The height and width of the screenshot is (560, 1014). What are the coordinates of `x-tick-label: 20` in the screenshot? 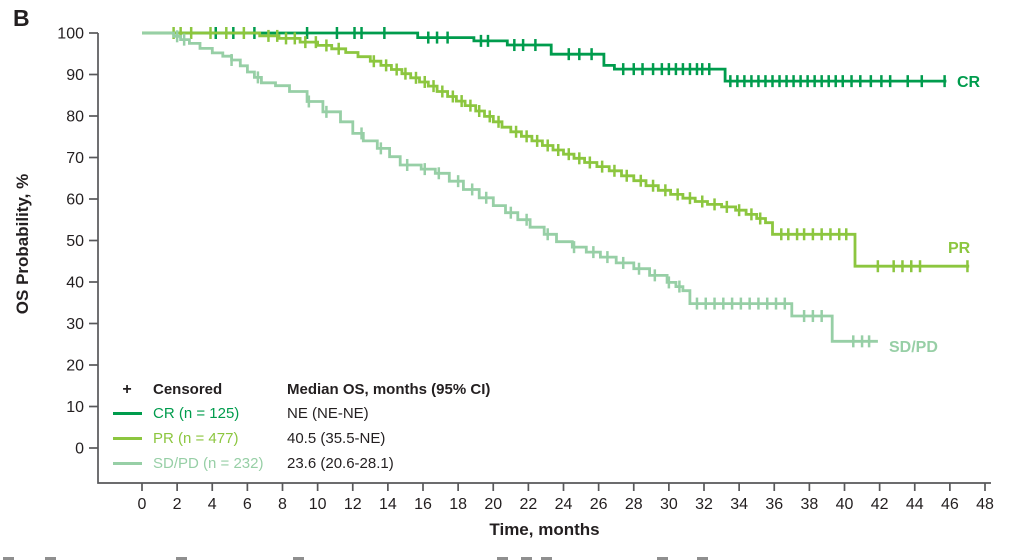 It's located at (493, 504).